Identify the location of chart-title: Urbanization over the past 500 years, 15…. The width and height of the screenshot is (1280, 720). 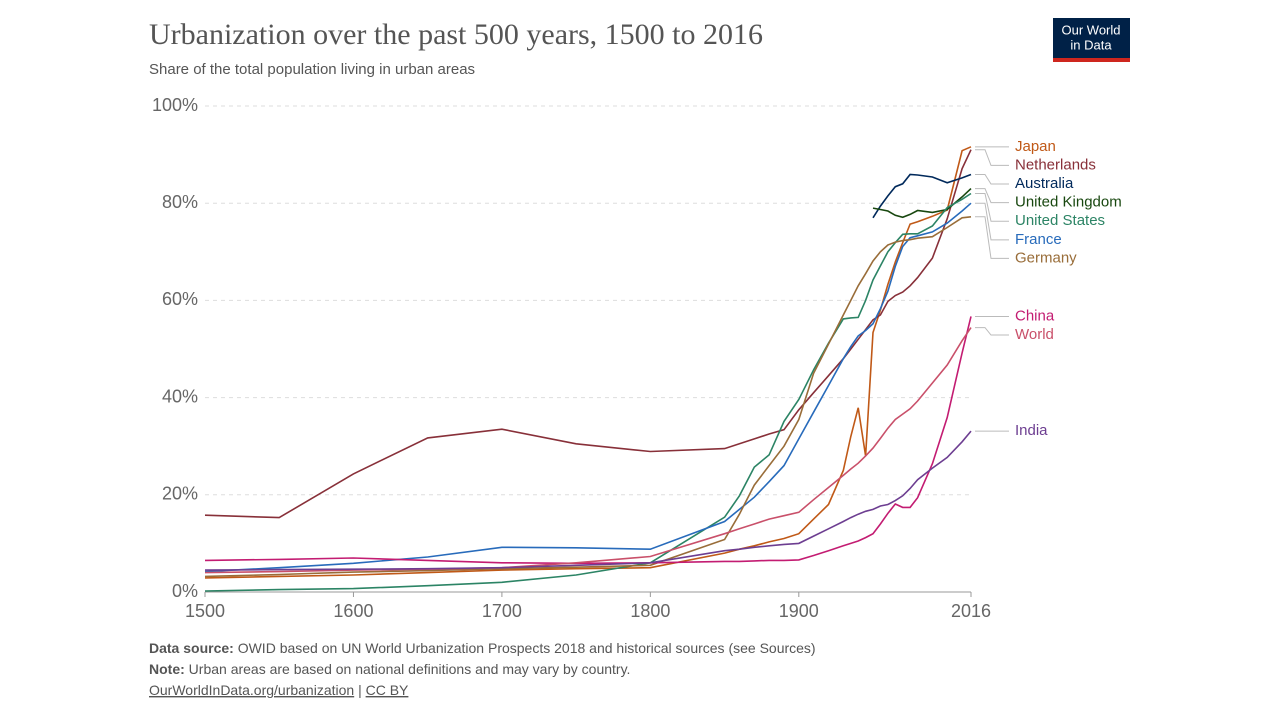
(456, 34).